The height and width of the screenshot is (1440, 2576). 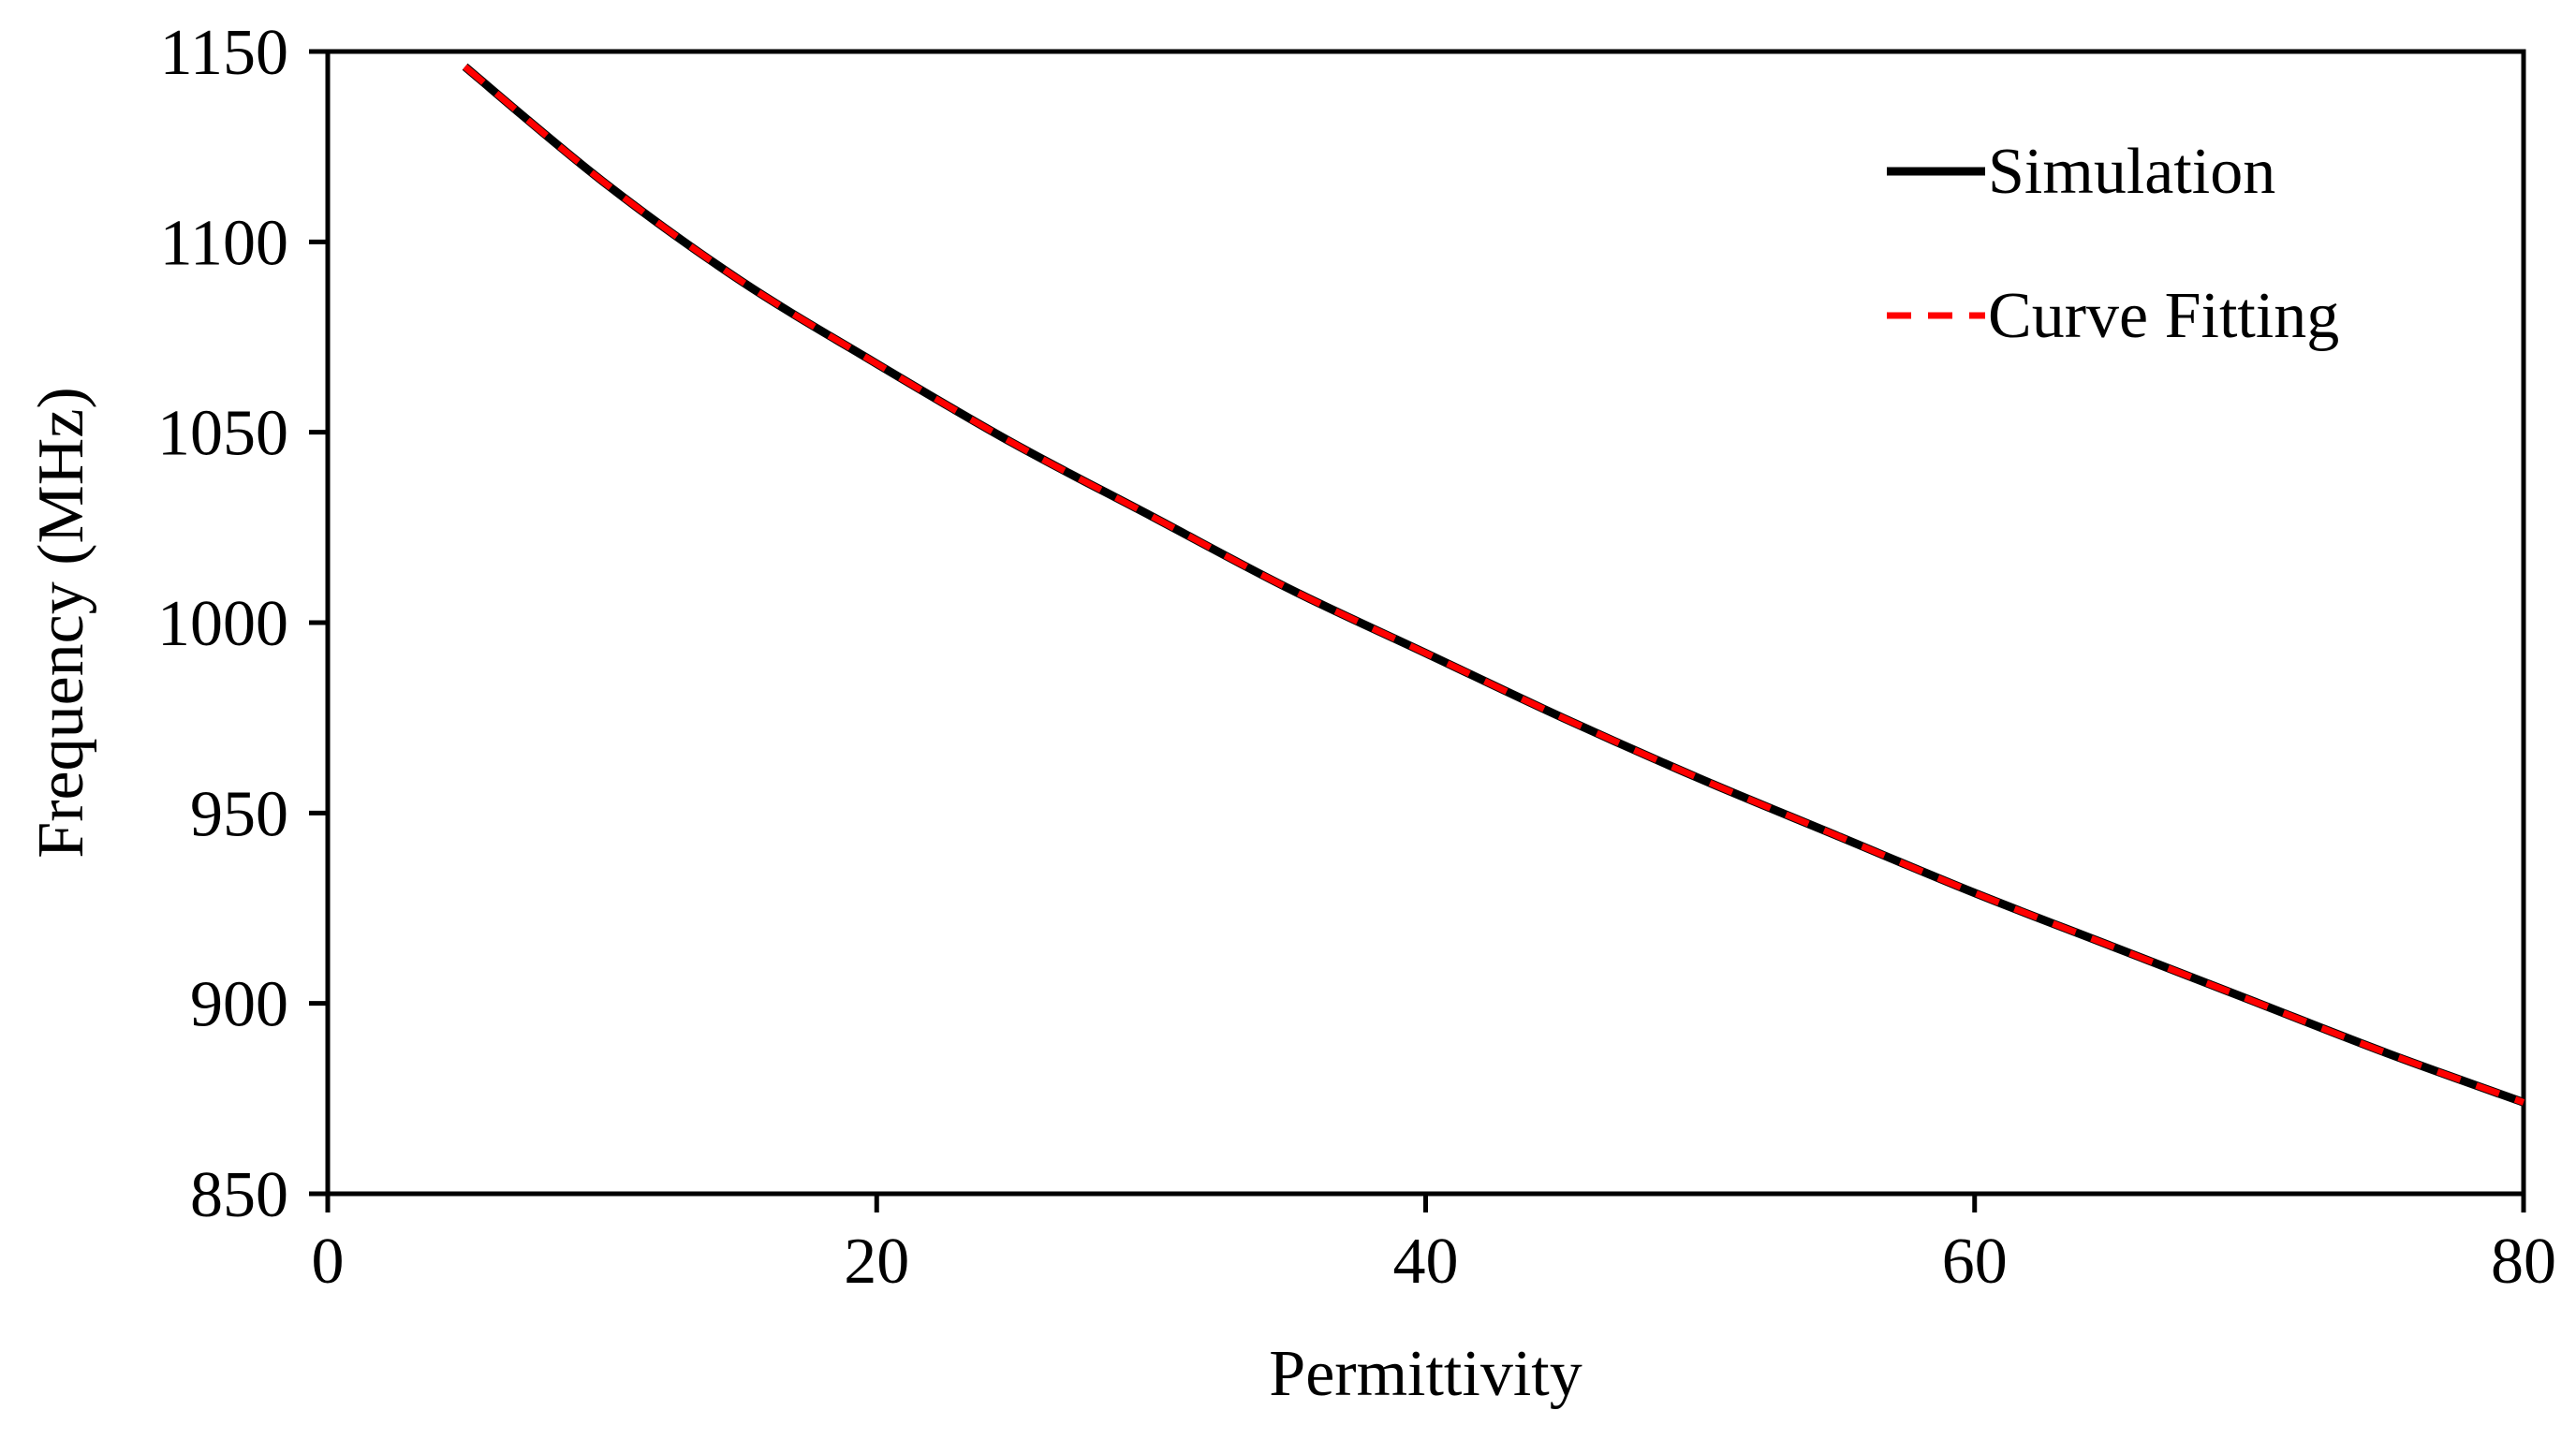 What do you see at coordinates (239, 1195) in the screenshot?
I see `y-tick-label: 850` at bounding box center [239, 1195].